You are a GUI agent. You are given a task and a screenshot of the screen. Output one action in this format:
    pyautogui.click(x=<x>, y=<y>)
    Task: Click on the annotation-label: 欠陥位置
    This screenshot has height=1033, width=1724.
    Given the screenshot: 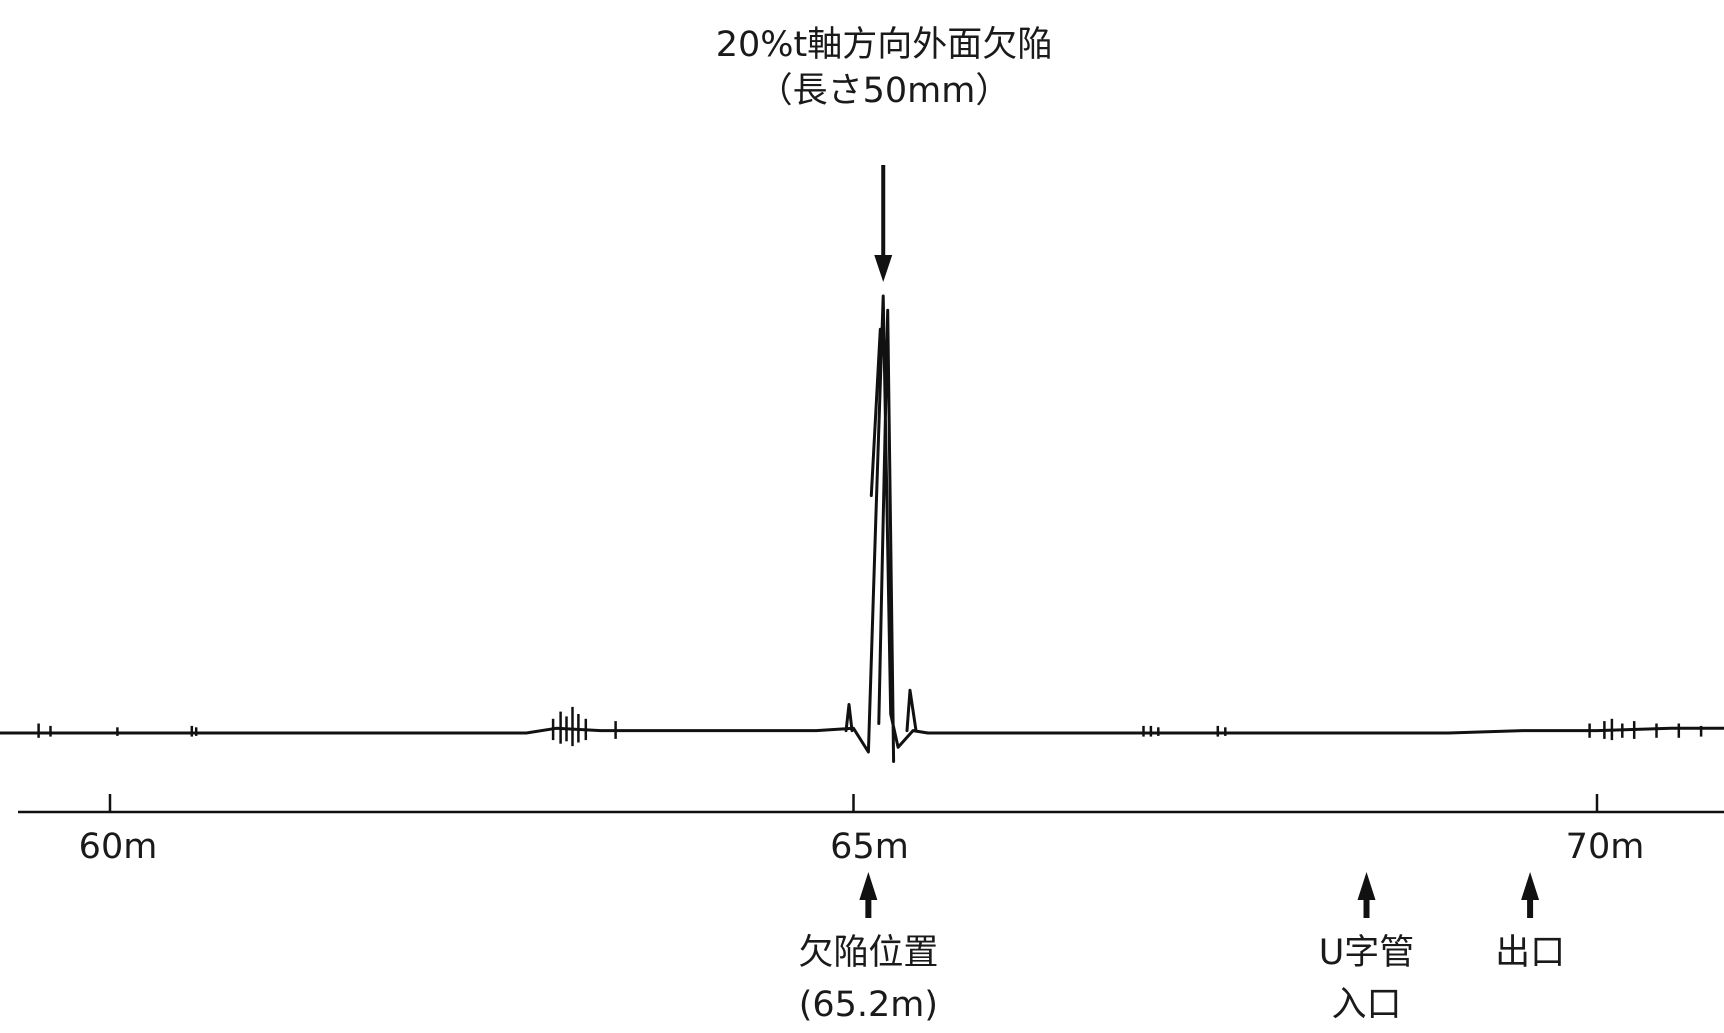 What is the action you would take?
    pyautogui.click(x=868, y=953)
    